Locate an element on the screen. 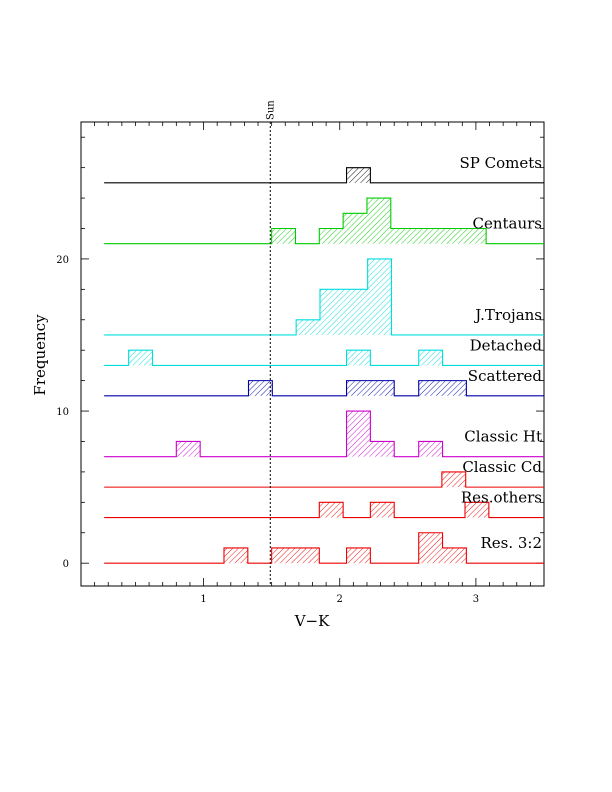  series-label: Scattered is located at coordinates (505, 376).